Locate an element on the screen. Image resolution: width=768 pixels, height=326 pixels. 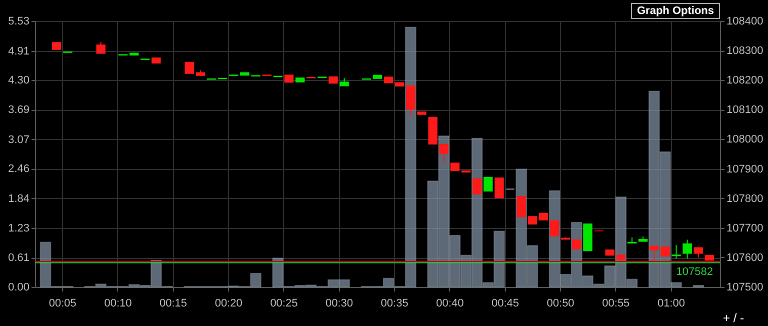
y-tick-label: 1.23 is located at coordinates (19, 228).